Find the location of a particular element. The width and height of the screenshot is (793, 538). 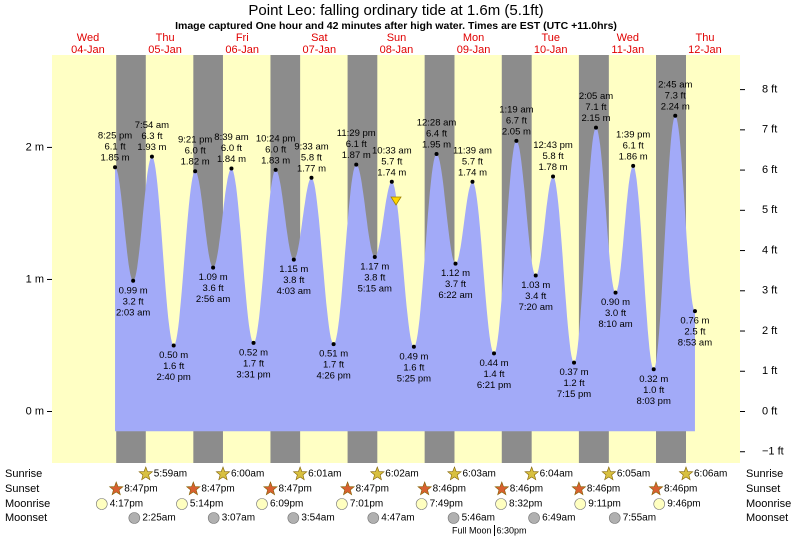

y2-tick-label: −1 ft is located at coordinates (773, 452).